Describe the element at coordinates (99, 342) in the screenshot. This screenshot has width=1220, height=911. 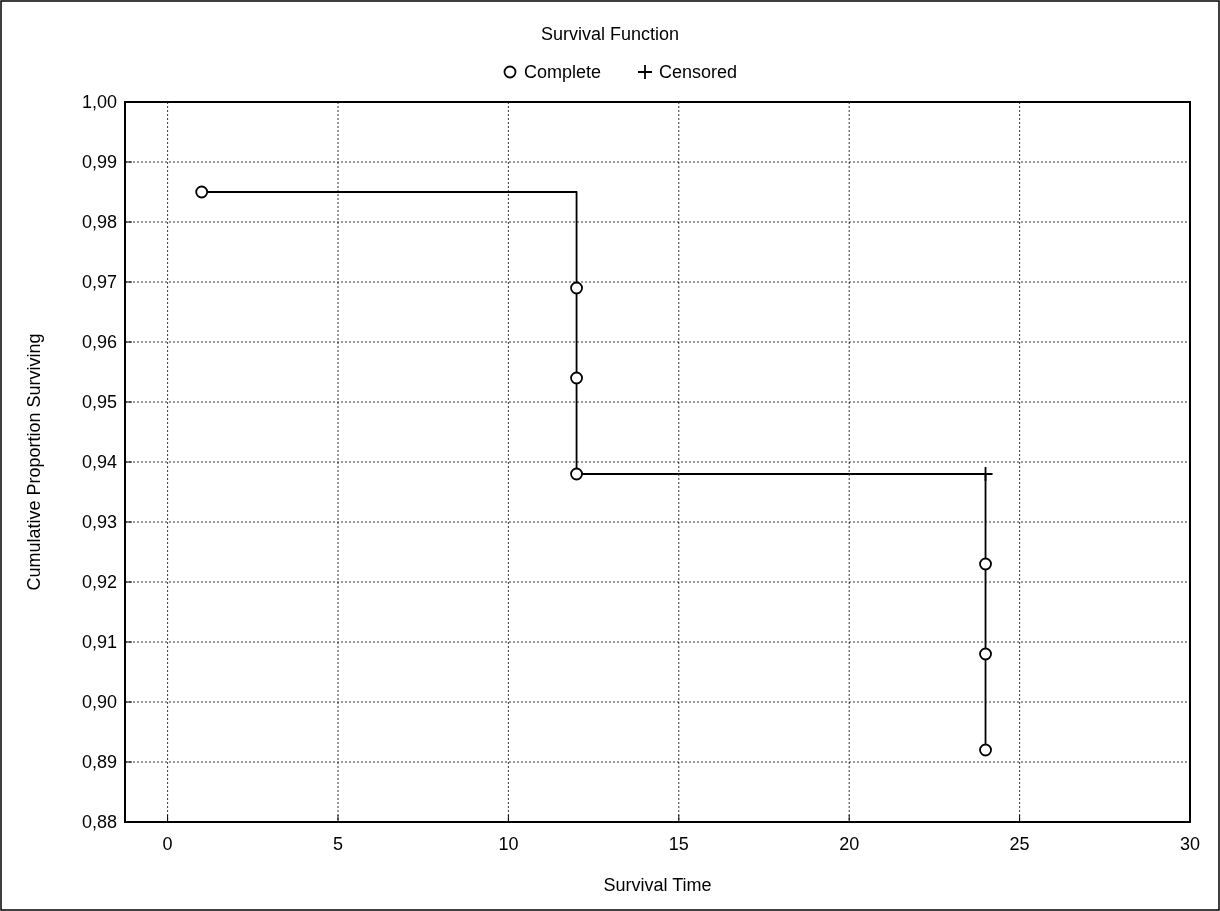
I see `y-tick-label: 0,96` at that location.